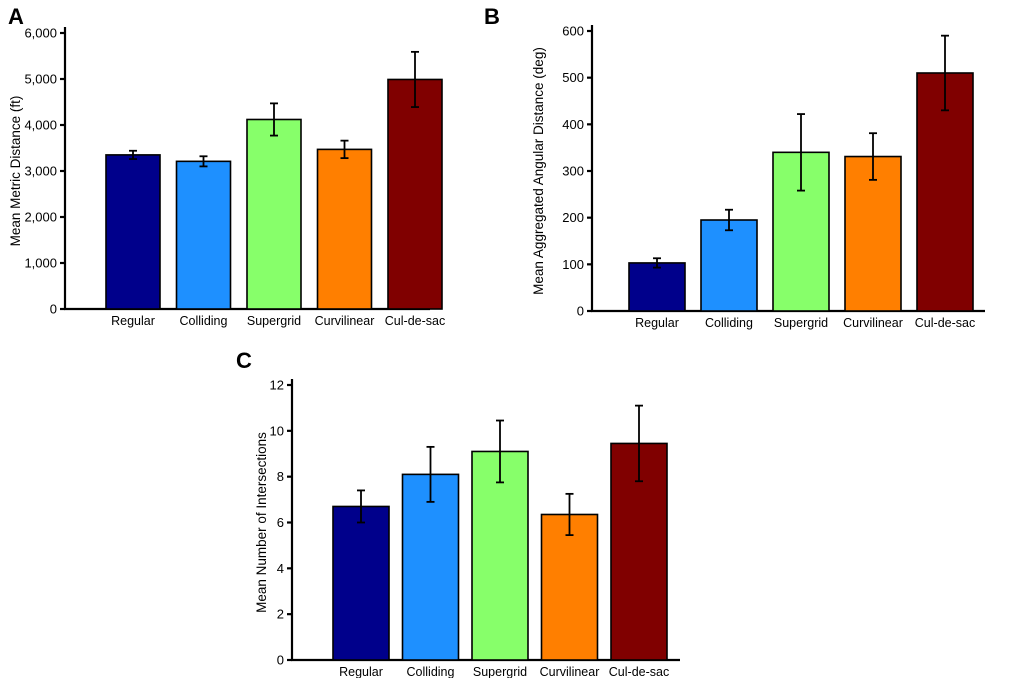 This screenshot has height=678, width=1021. Describe the element at coordinates (16, 16) in the screenshot. I see `panel-letter: A` at that location.